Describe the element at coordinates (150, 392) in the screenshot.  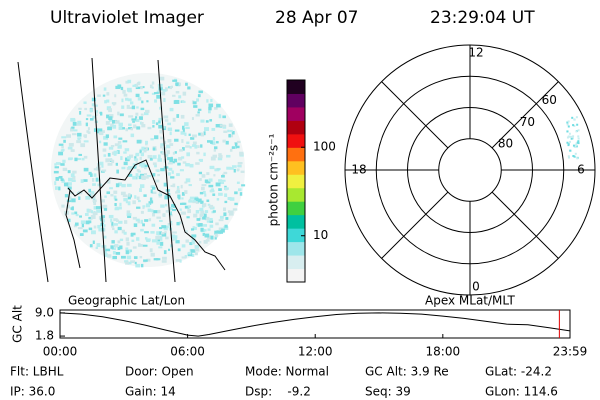
I see `status-field: Gain: 14` at that location.